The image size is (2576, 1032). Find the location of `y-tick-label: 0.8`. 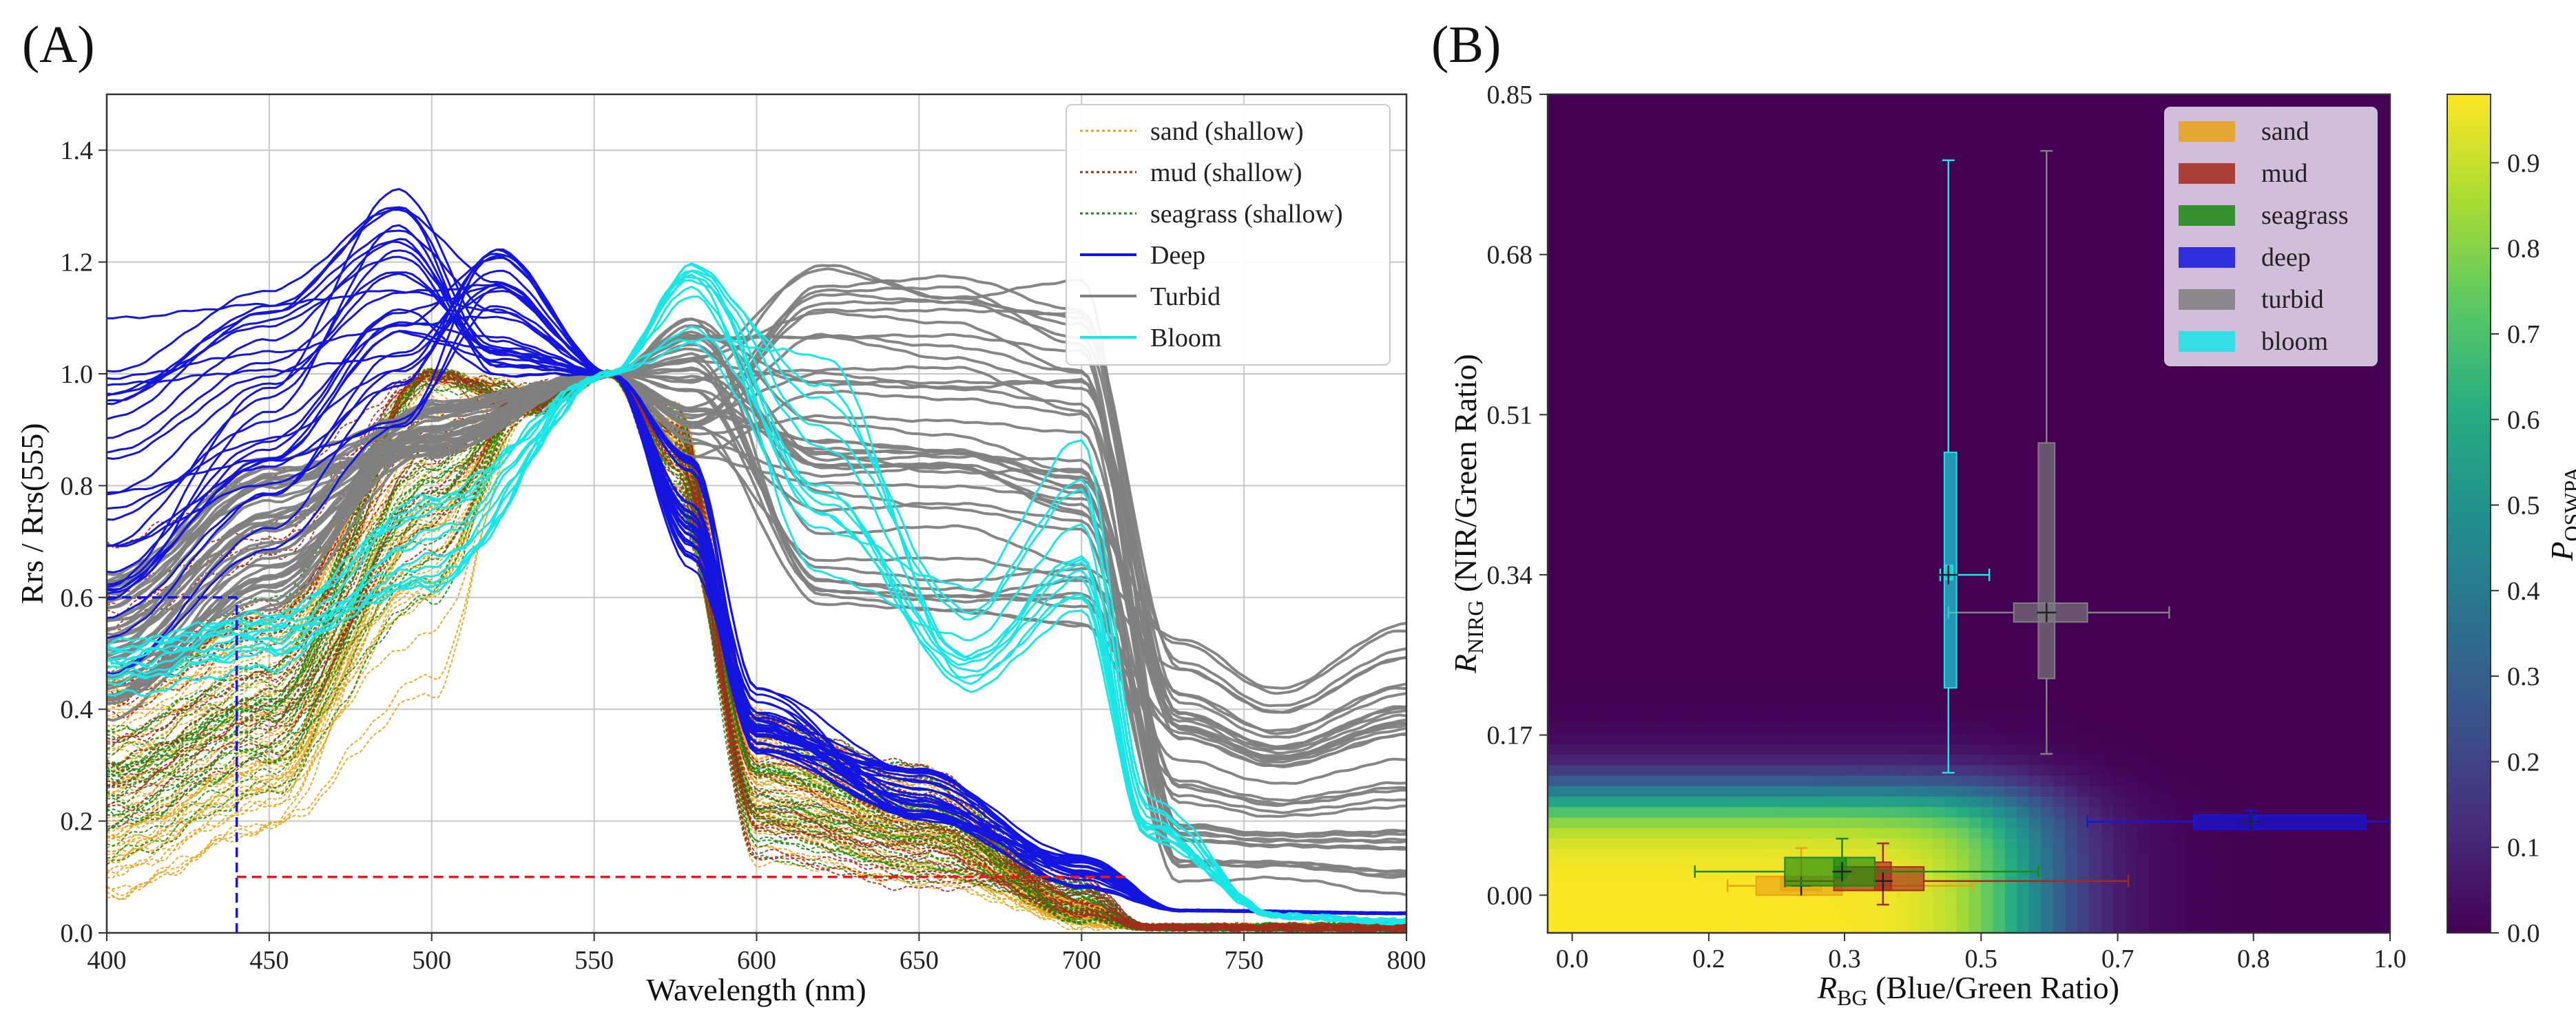

y-tick-label: 0.8 is located at coordinates (77, 486).